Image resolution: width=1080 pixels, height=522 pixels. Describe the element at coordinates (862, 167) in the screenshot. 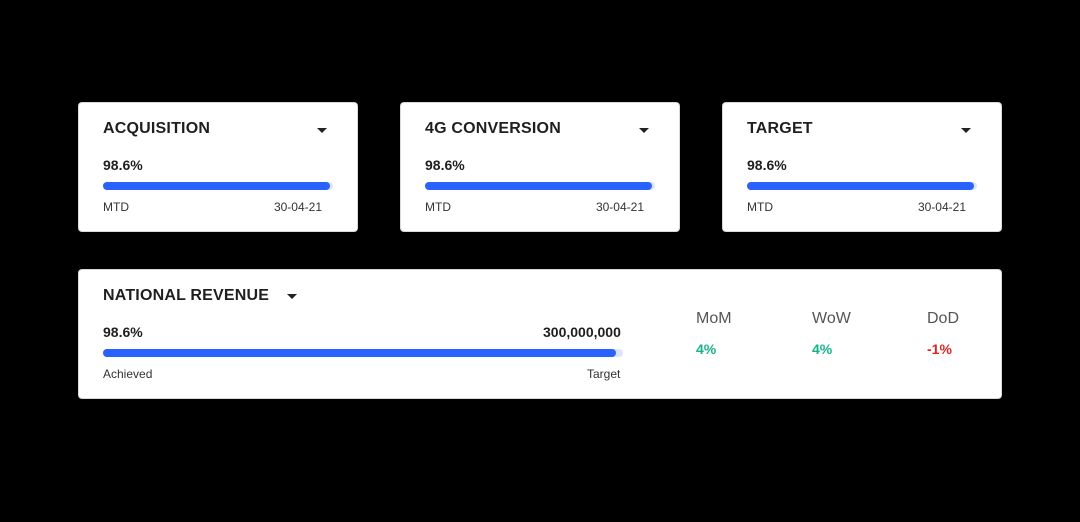

I see `target-card: TARGET 98.6% MTD 30-04-21` at that location.